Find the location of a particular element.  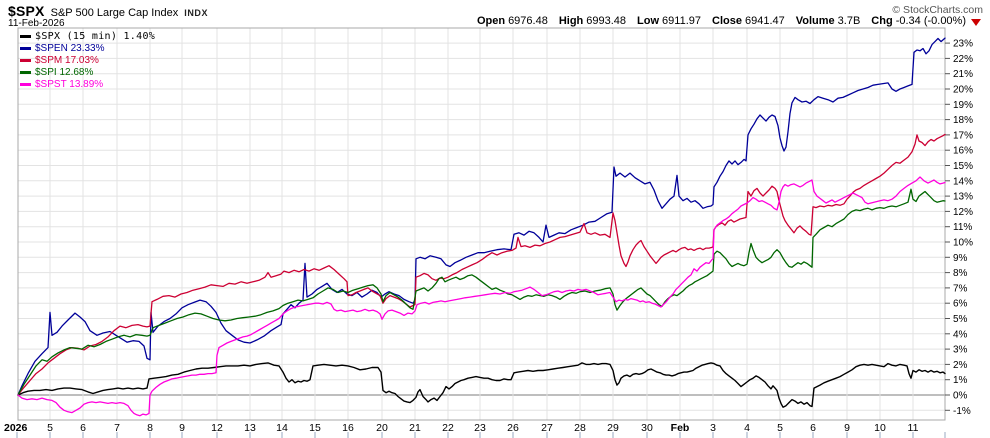

y-axis-label: 9% is located at coordinates (960, 258).